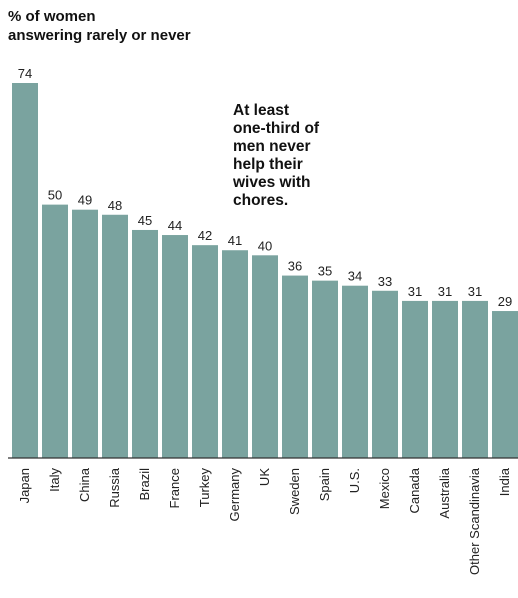  Describe the element at coordinates (505, 384) in the screenshot. I see `bar-india` at that location.